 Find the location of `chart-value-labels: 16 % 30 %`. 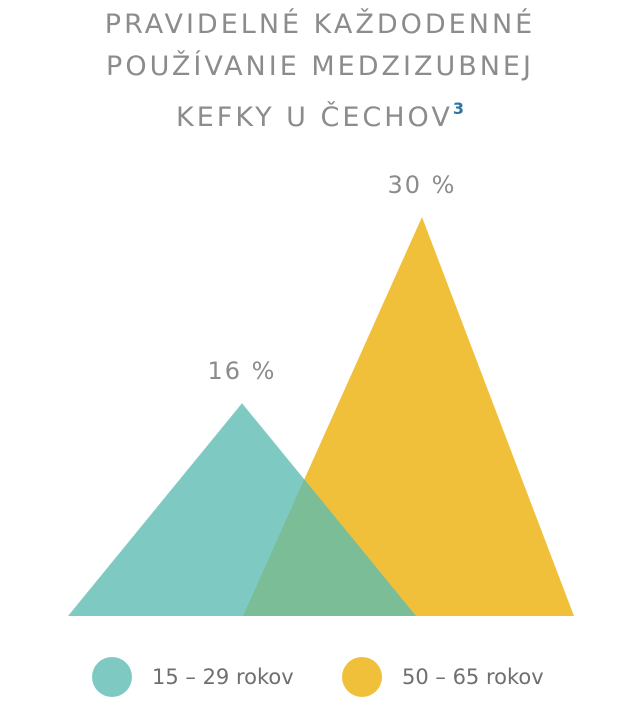

chart-value-labels: 16 % 30 % is located at coordinates (332, 278).